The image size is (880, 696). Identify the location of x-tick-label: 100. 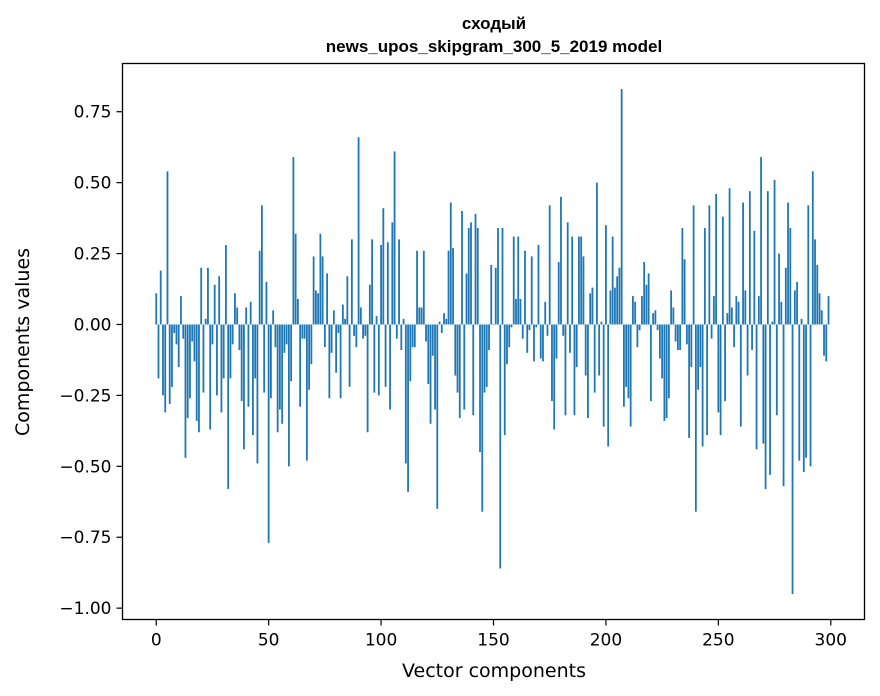
(381, 641).